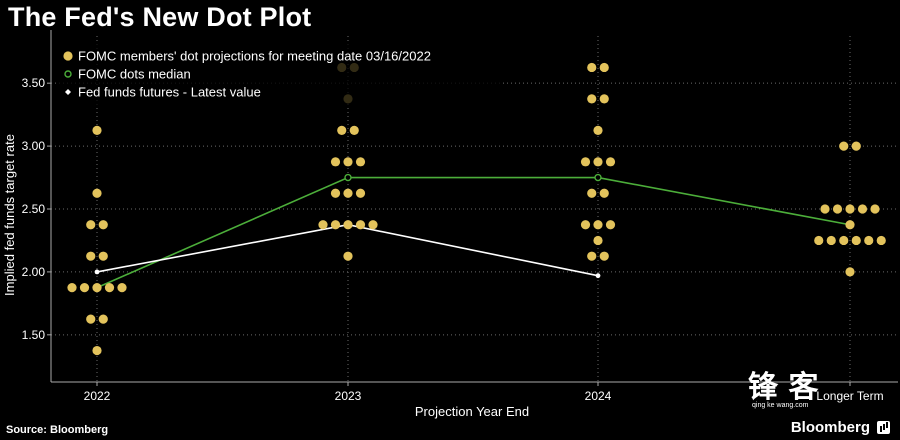  I want to click on legend-dot-marker, so click(68, 56).